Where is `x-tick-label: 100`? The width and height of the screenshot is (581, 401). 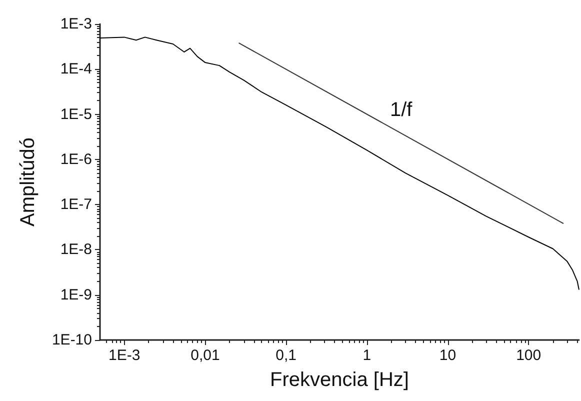
x-tick-label: 100 is located at coordinates (529, 355).